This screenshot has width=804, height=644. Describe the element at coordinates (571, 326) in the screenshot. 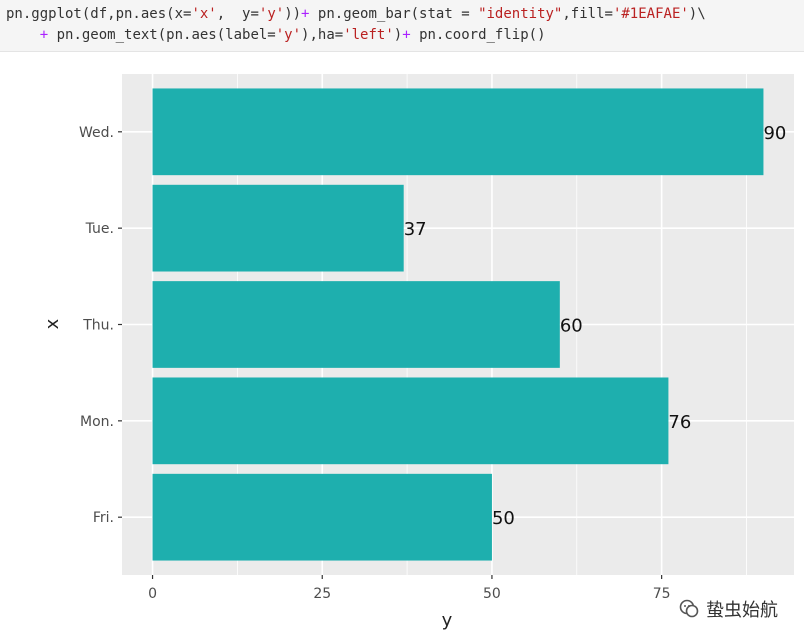

I see `data-label: 60` at that location.